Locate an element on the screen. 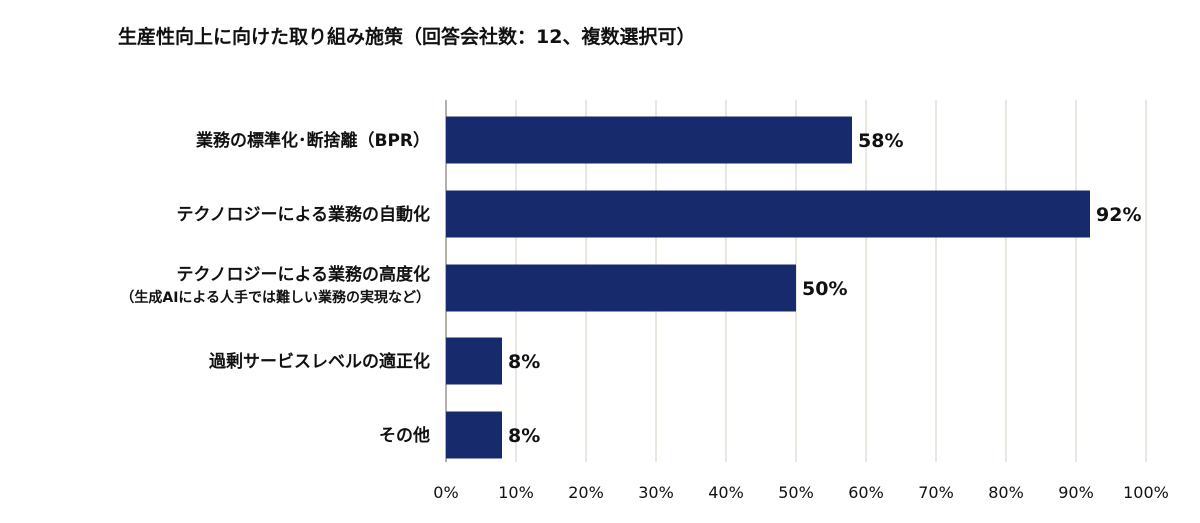 This screenshot has height=523, width=1200. category-label: テクノロジーによる業務の自動化 is located at coordinates (303, 214).